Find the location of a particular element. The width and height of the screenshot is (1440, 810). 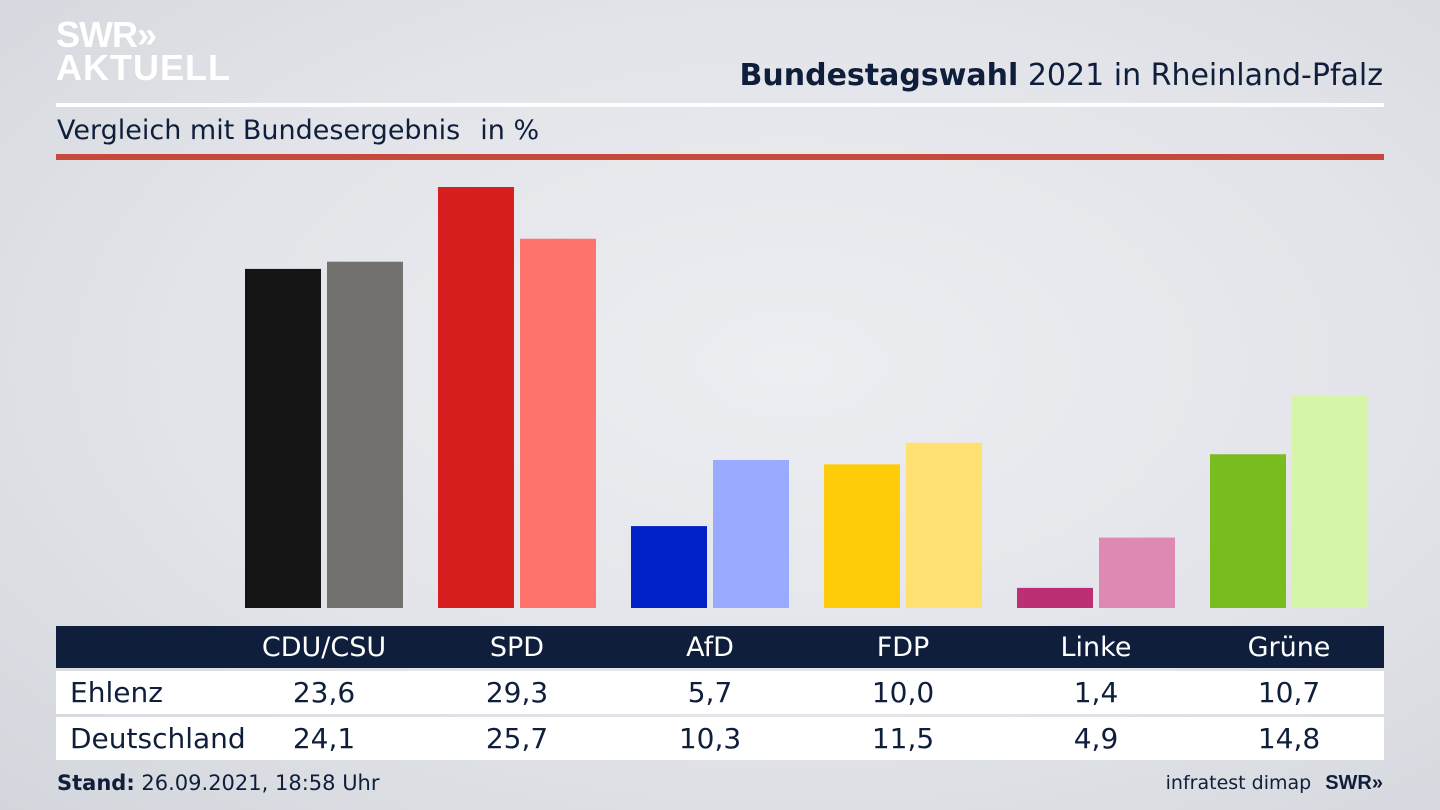

bar-deutschland-cdu-csu is located at coordinates (365, 434).